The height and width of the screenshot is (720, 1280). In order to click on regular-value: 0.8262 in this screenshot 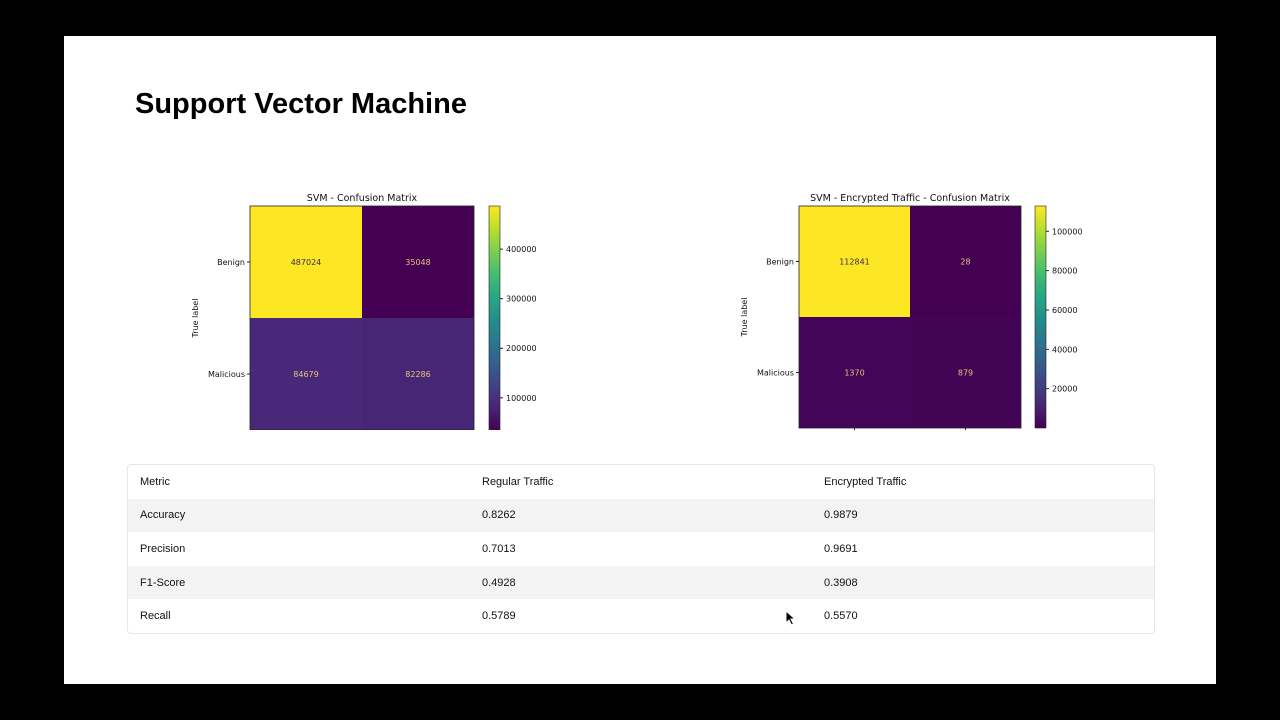, I will do `click(499, 515)`.